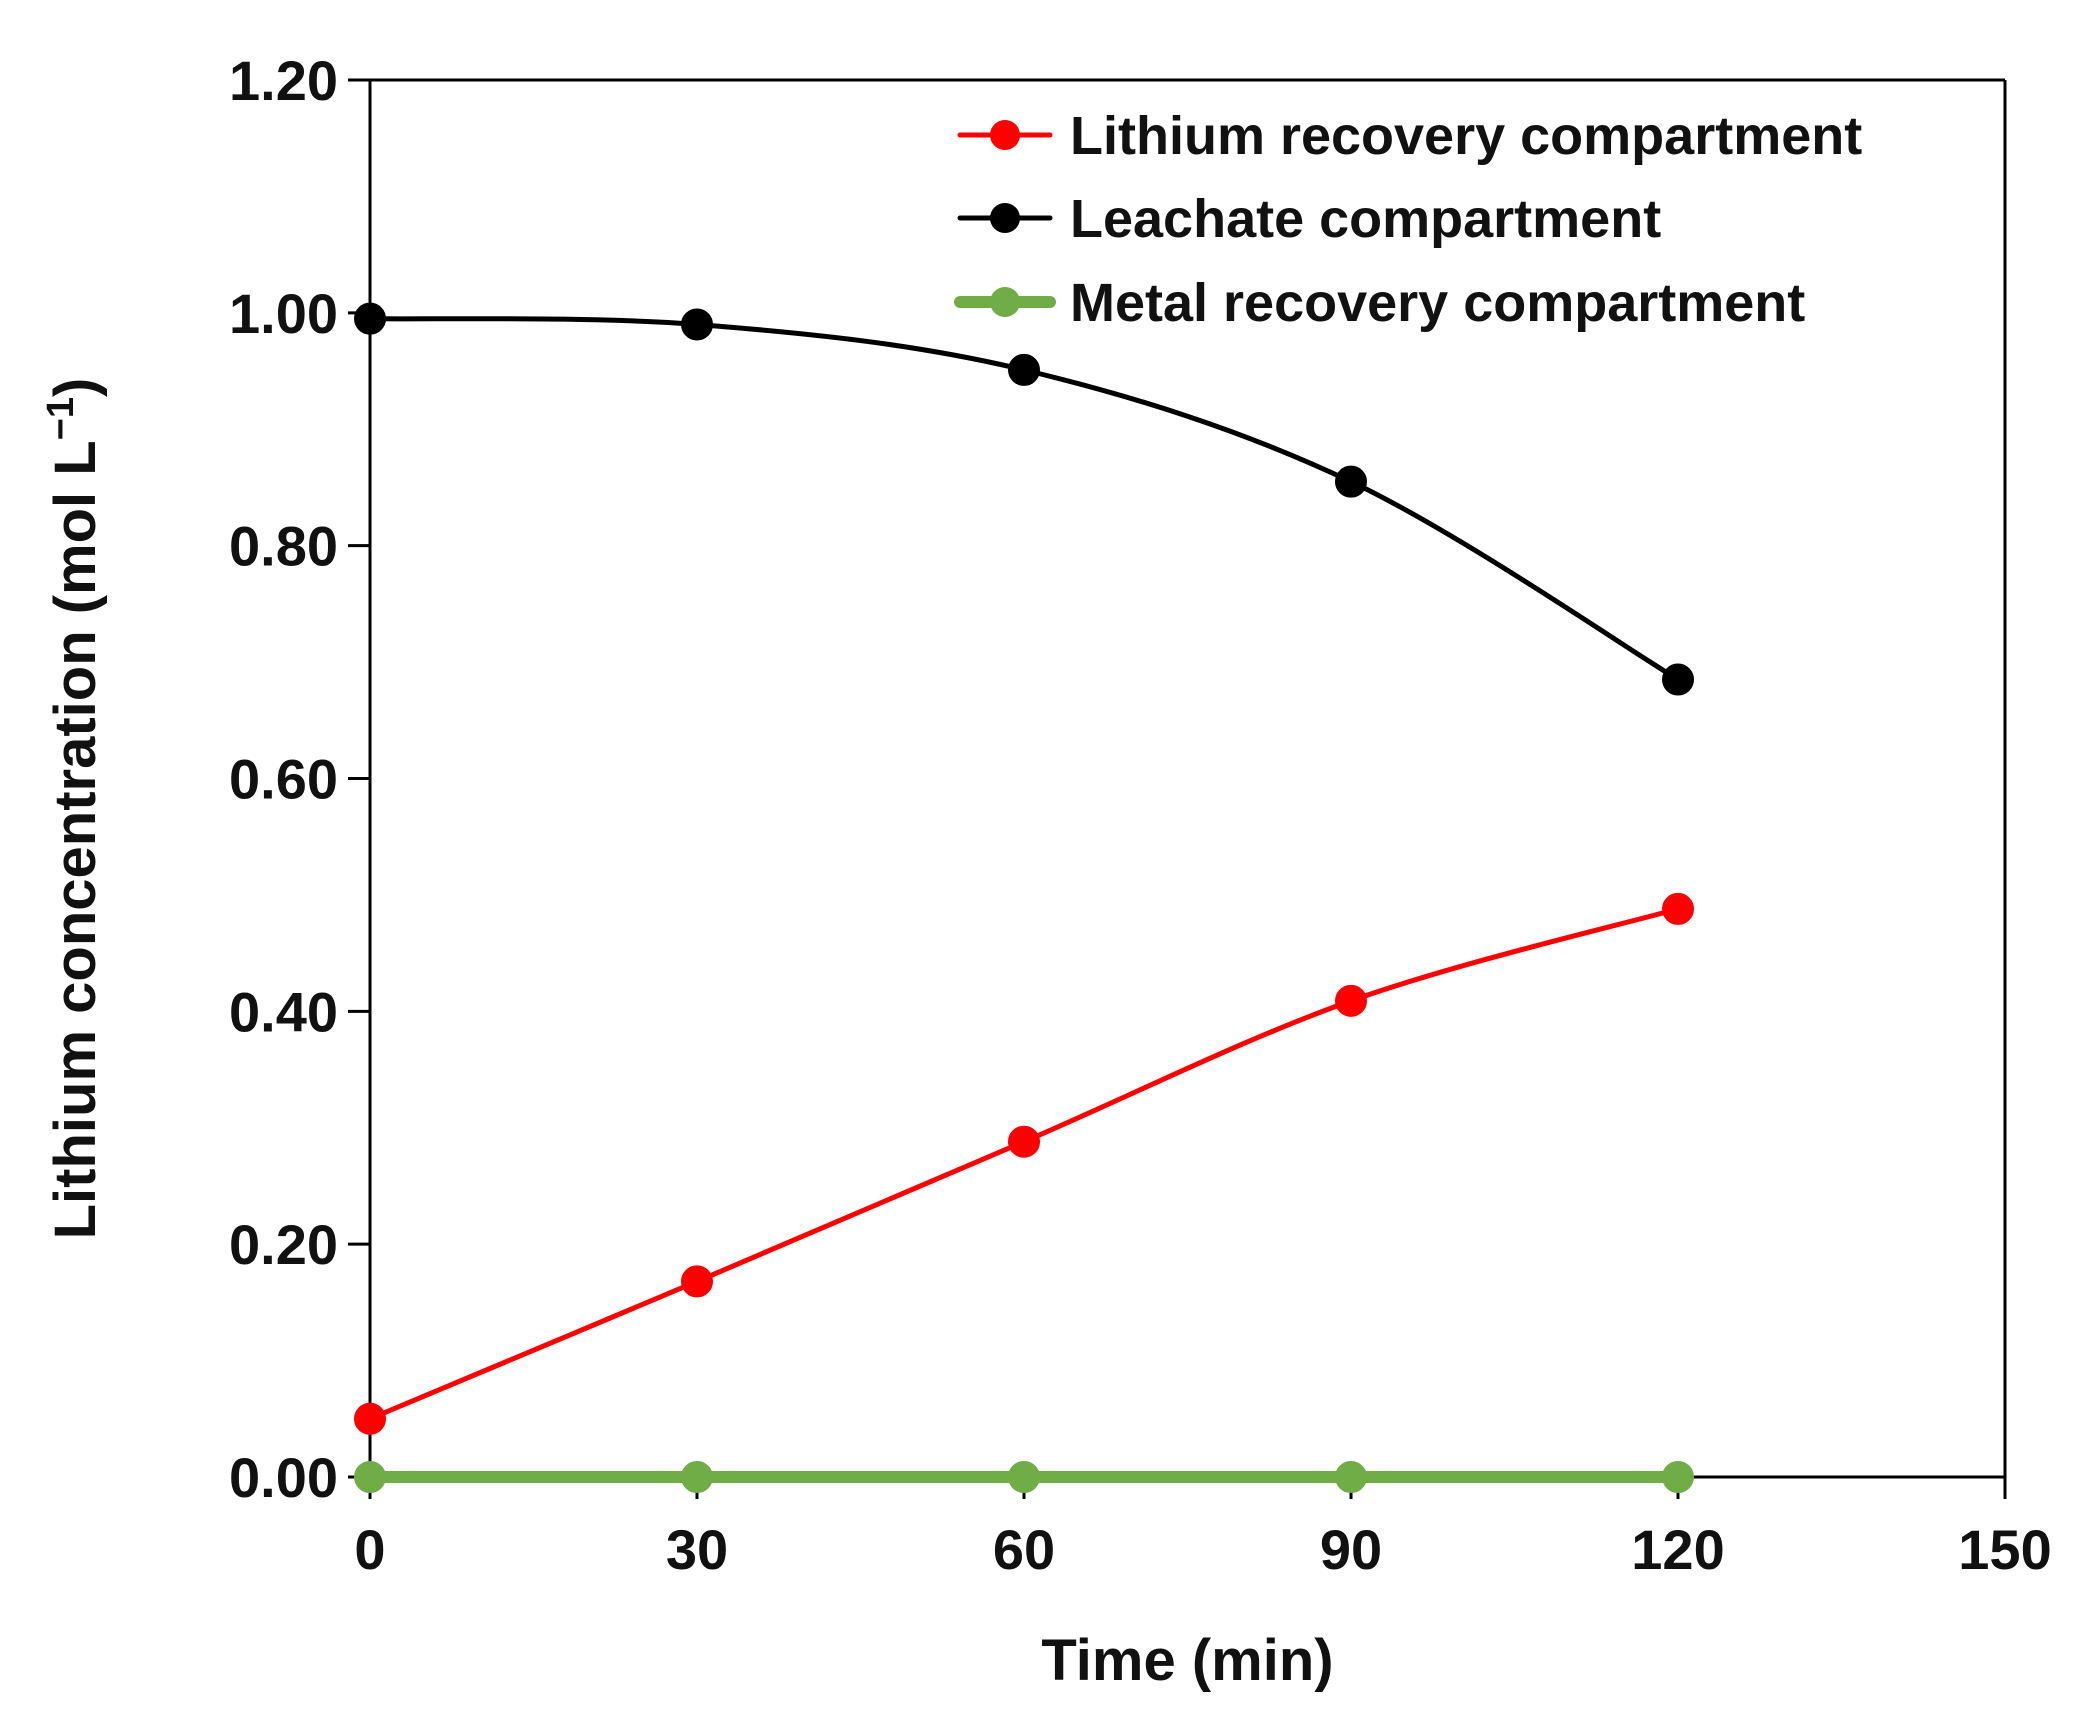  Describe the element at coordinates (61, 418) in the screenshot. I see `y-axis-title-superscript: −1` at that location.